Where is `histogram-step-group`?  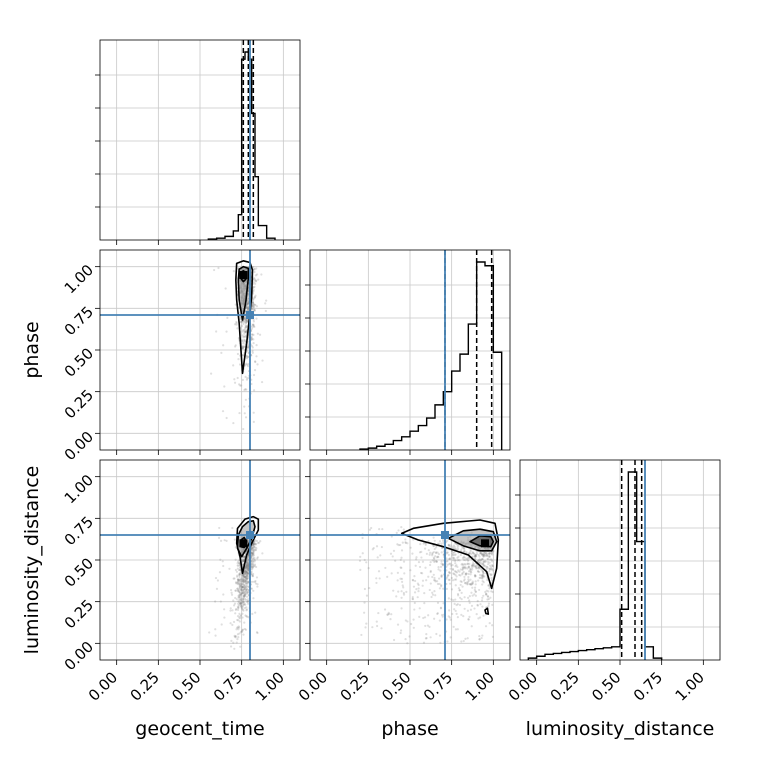 histogram-step-group is located at coordinates (431, 350).